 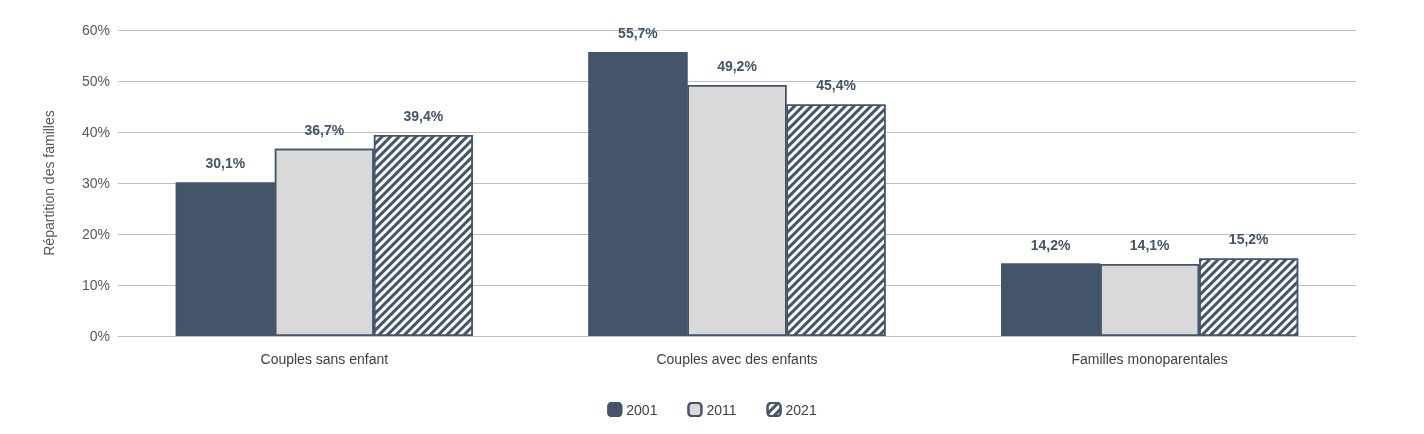 I want to click on legend-label: 2001, so click(x=642, y=409).